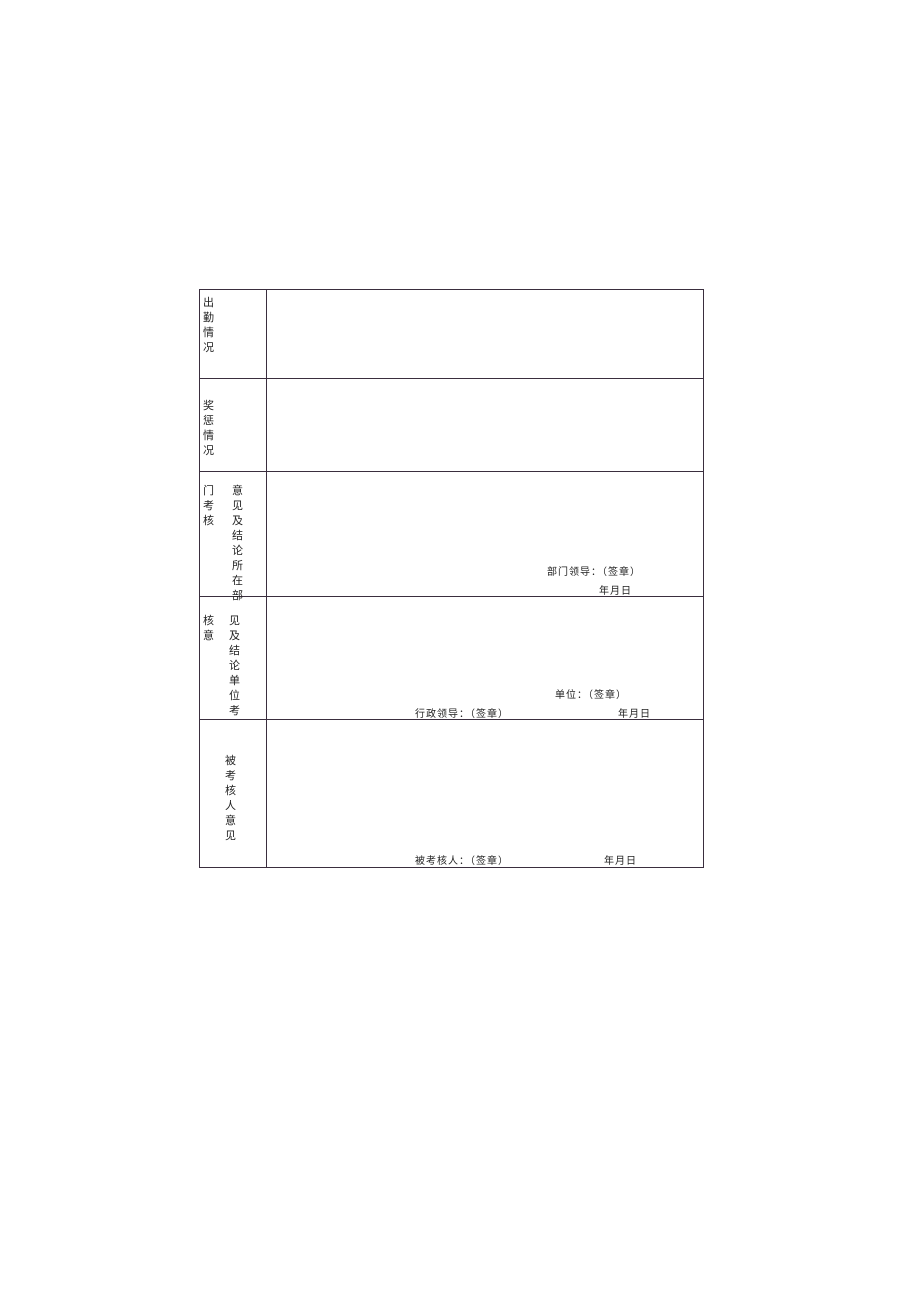 The height and width of the screenshot is (1301, 920). What do you see at coordinates (594, 572) in the screenshot?
I see `department-leader-signature: 部门领导：（签章）` at bounding box center [594, 572].